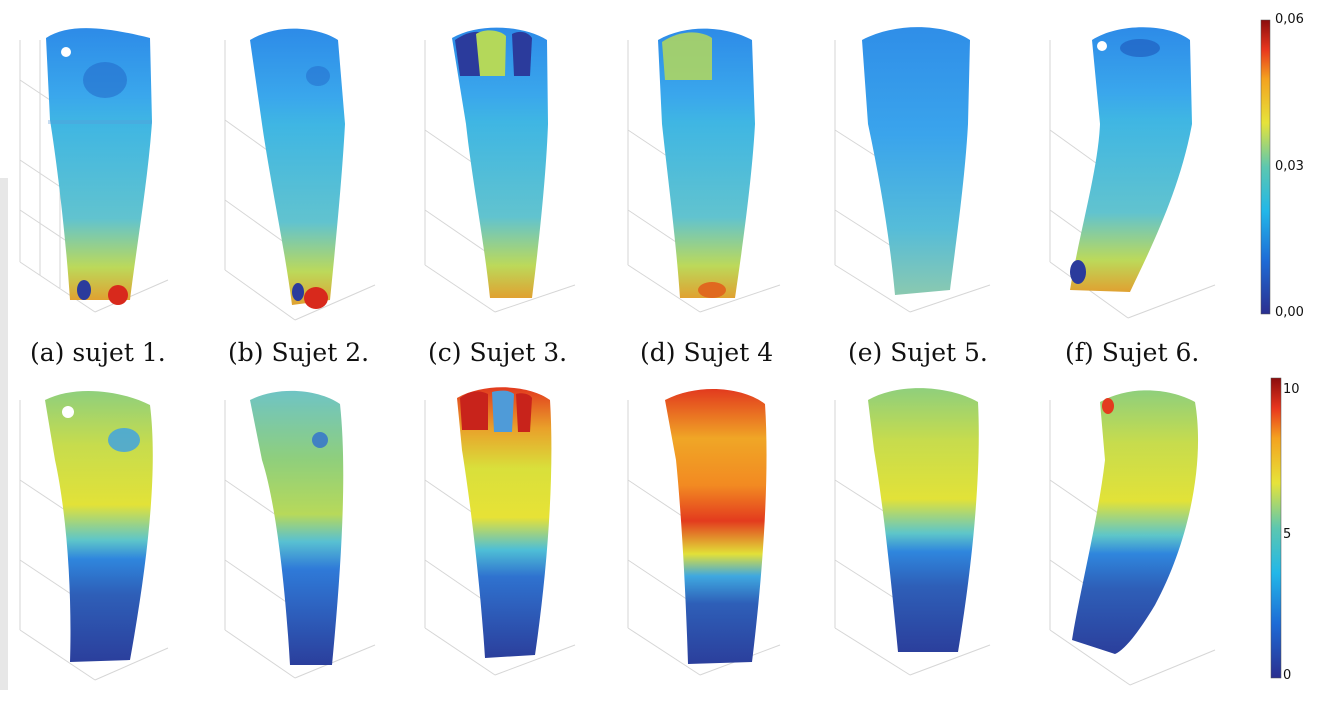 This screenshot has height=704, width=1317. I want to click on colorbar-top, so click(1265, 167).